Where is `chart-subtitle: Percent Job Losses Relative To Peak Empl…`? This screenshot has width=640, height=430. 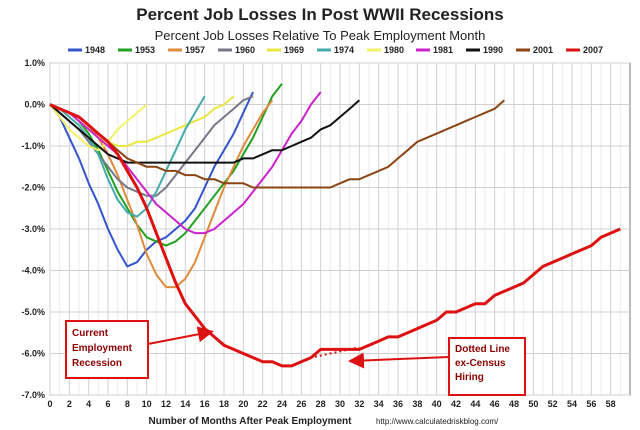 chart-subtitle: Percent Job Losses Relative To Peak Empl… is located at coordinates (320, 35).